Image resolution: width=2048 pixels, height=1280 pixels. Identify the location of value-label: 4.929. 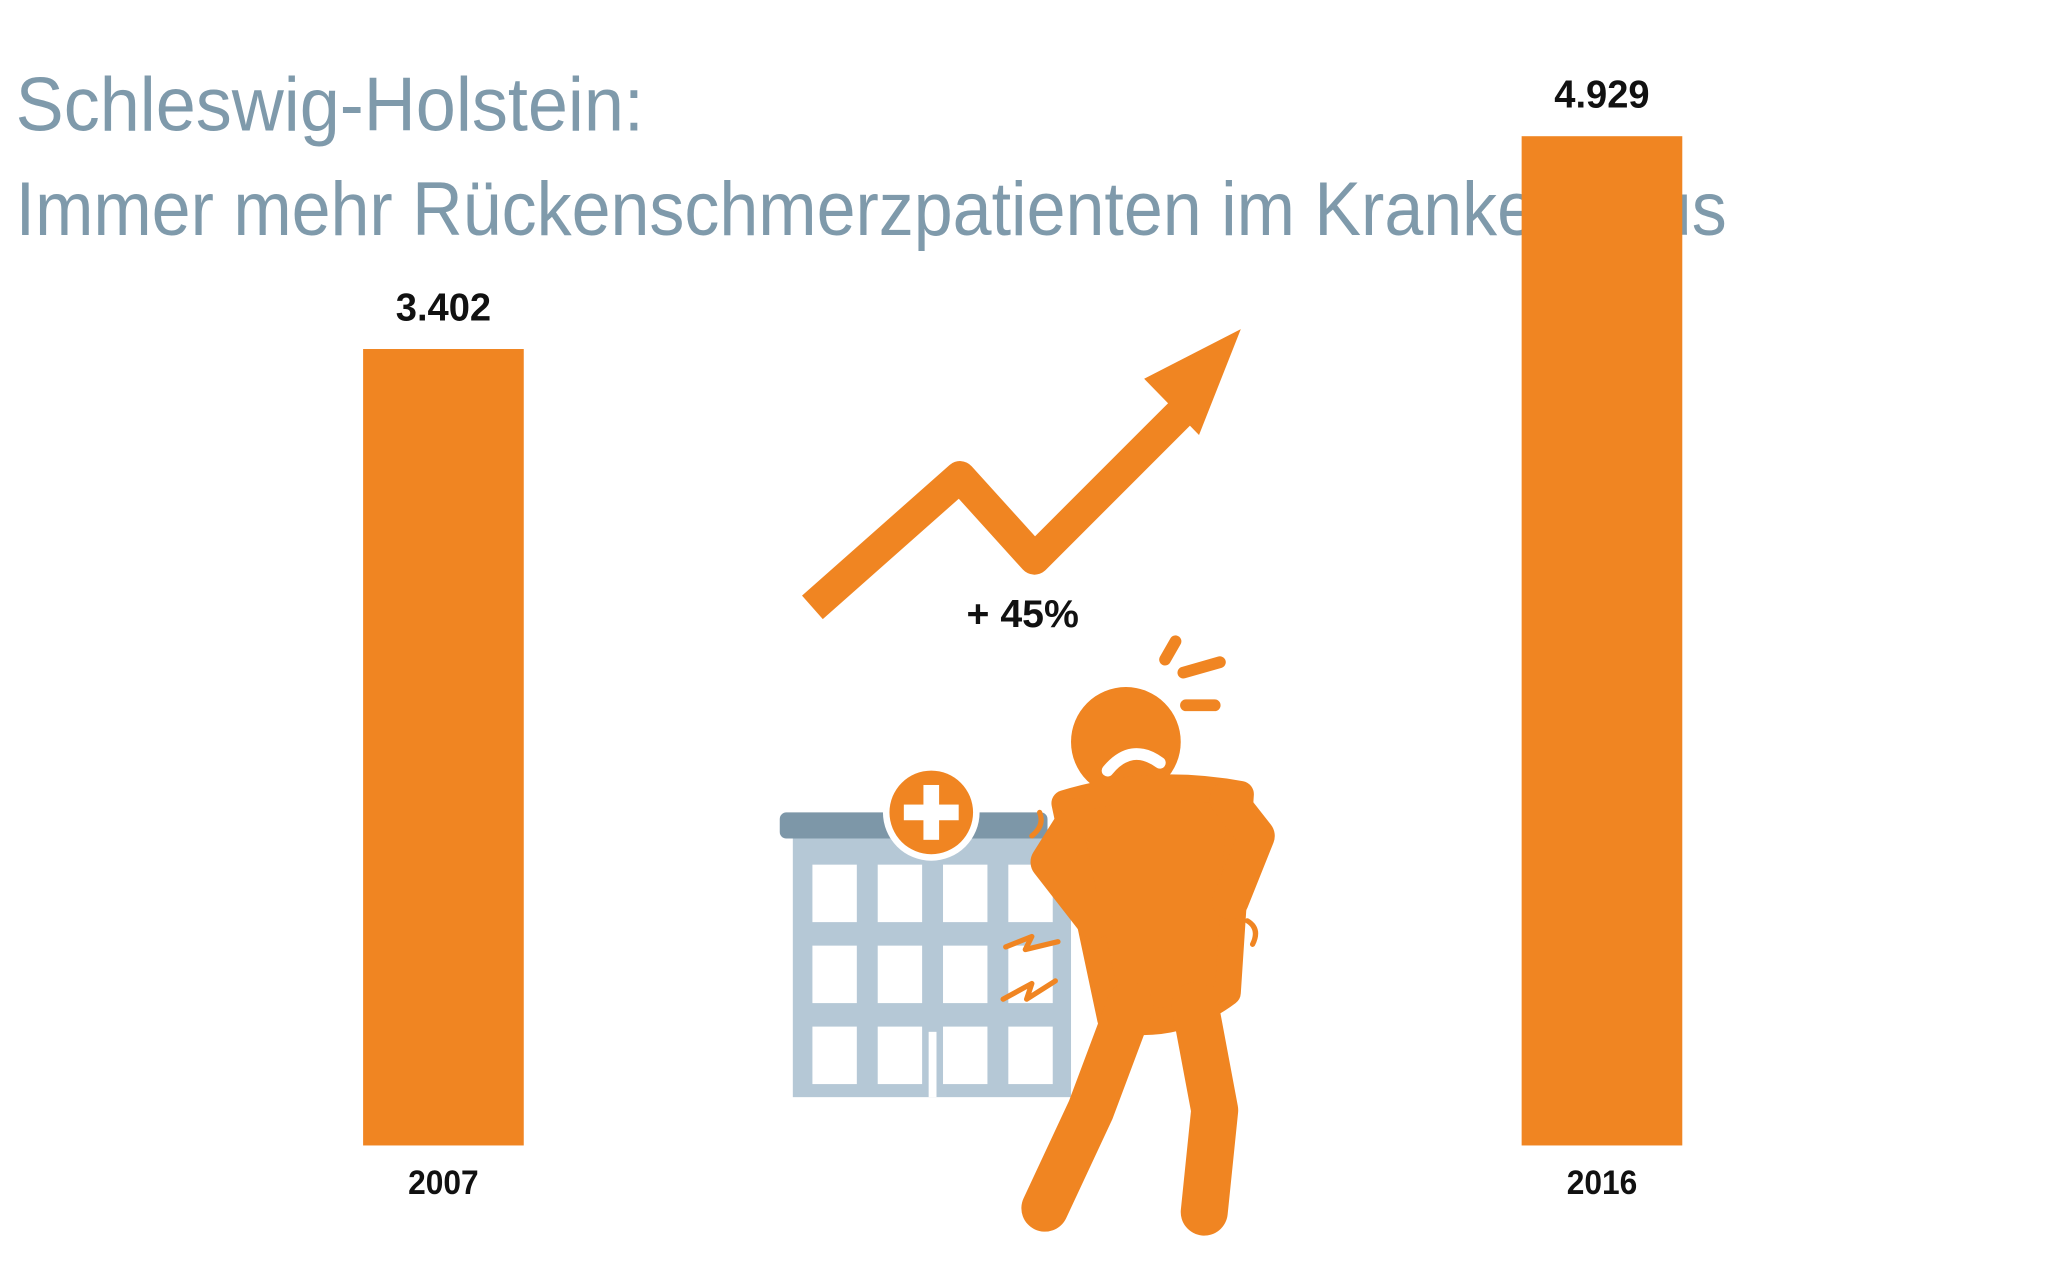
(1601, 94).